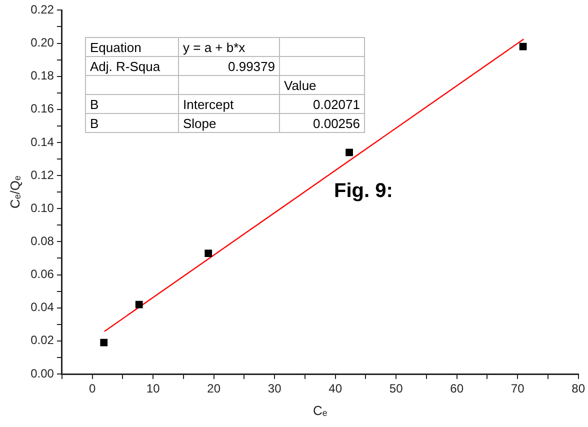  What do you see at coordinates (42, 9) in the screenshot?
I see `y-tick-label: 0.22` at bounding box center [42, 9].